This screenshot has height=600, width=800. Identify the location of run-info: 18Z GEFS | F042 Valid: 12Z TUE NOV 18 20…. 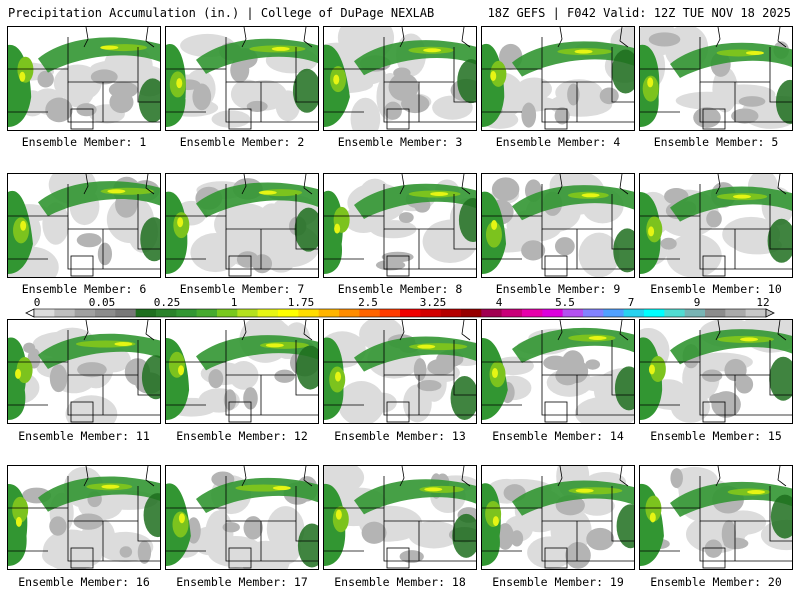
(639, 13).